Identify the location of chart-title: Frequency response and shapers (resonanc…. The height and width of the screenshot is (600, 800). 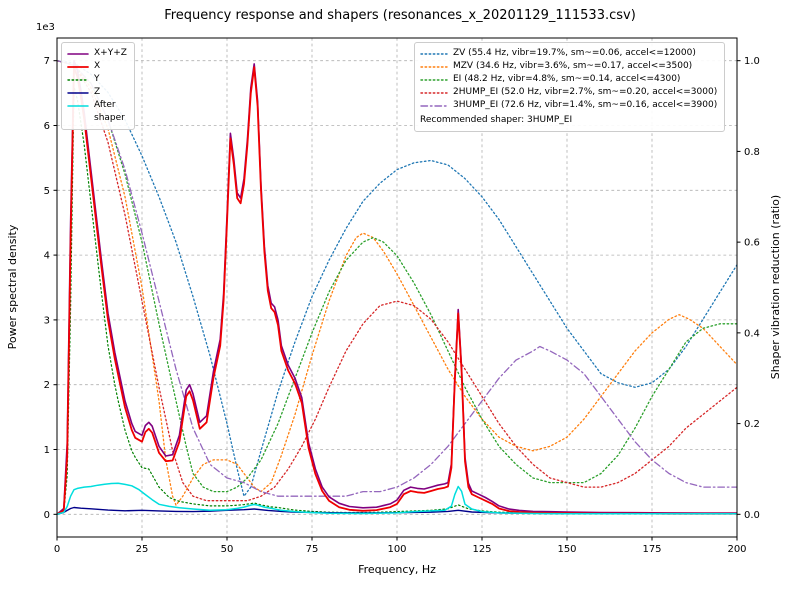
(400, 15).